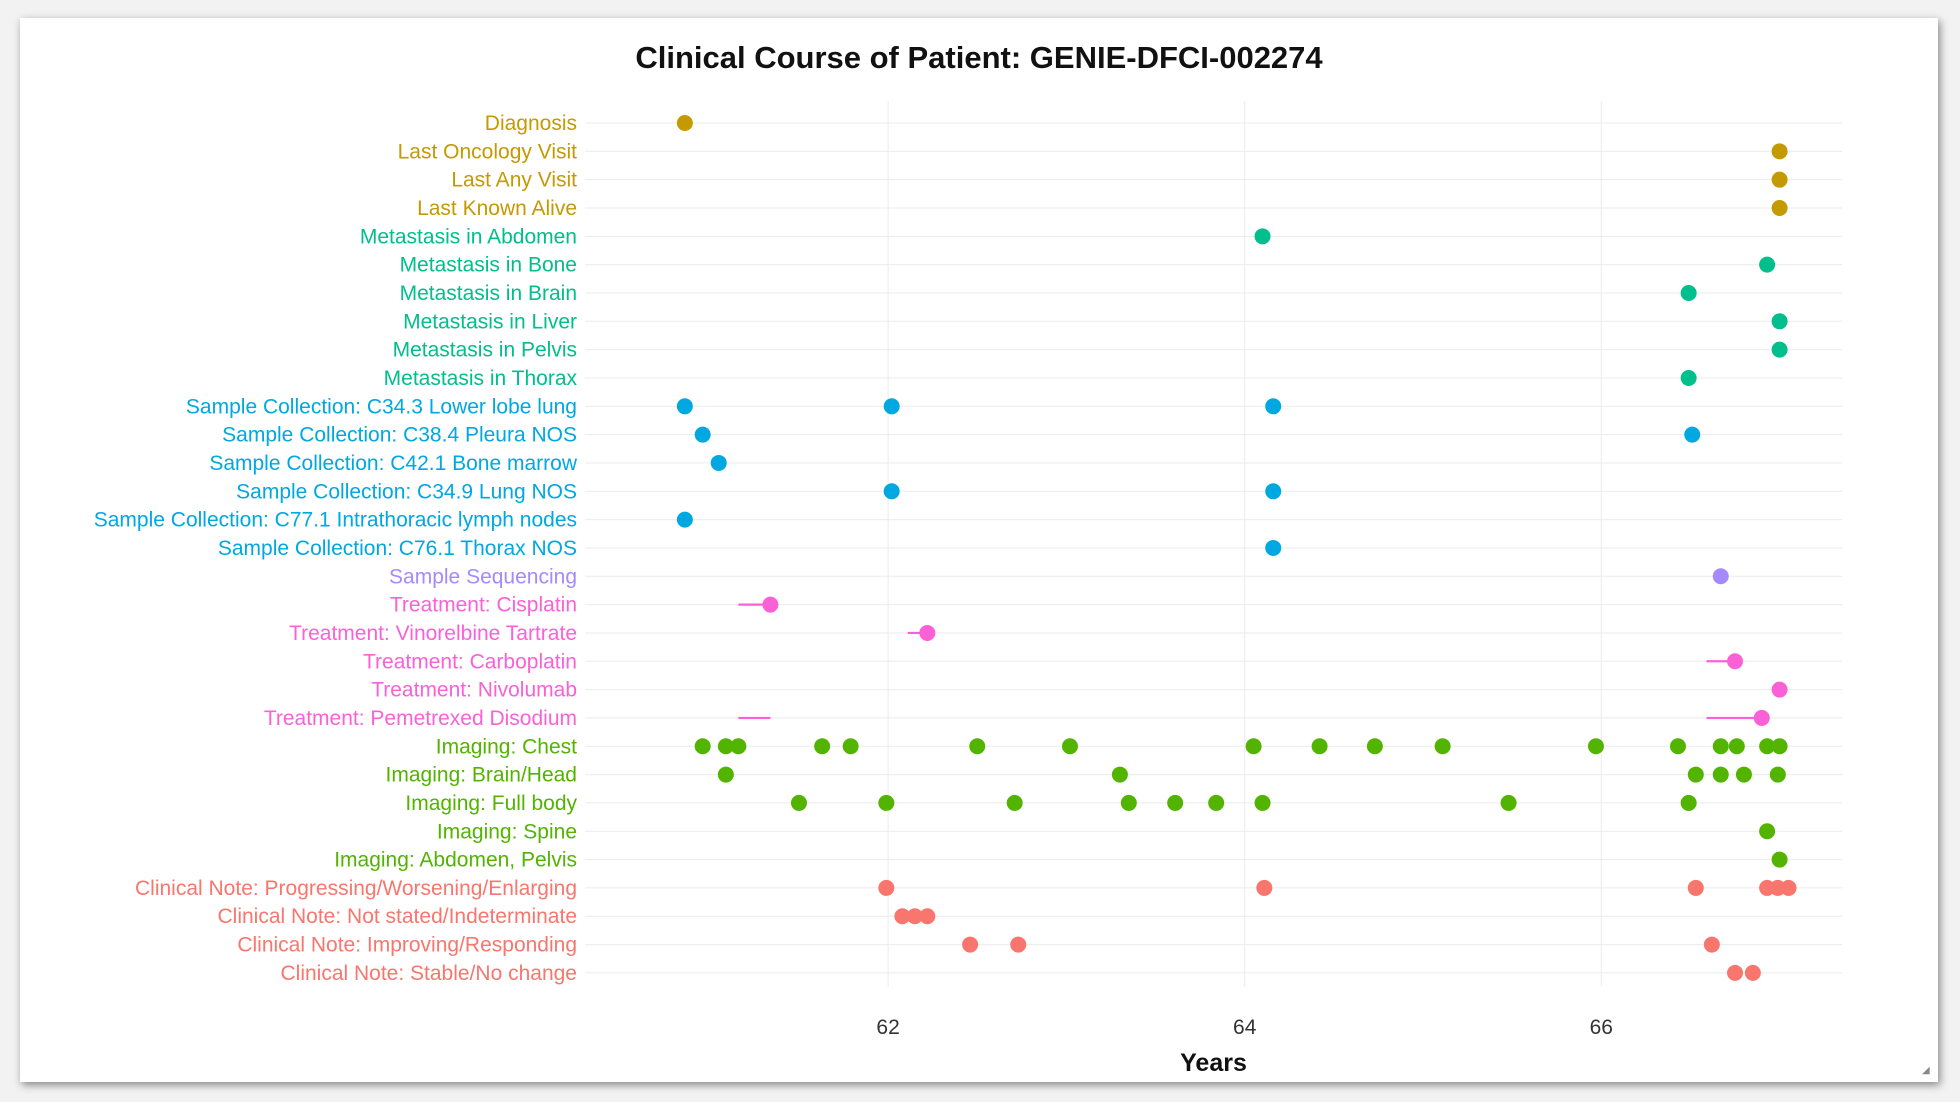 Image resolution: width=1960 pixels, height=1102 pixels. Describe the element at coordinates (399, 435) in the screenshot. I see `y-tick-label: Sample Collection: C38.4 Pleura NOS` at that location.